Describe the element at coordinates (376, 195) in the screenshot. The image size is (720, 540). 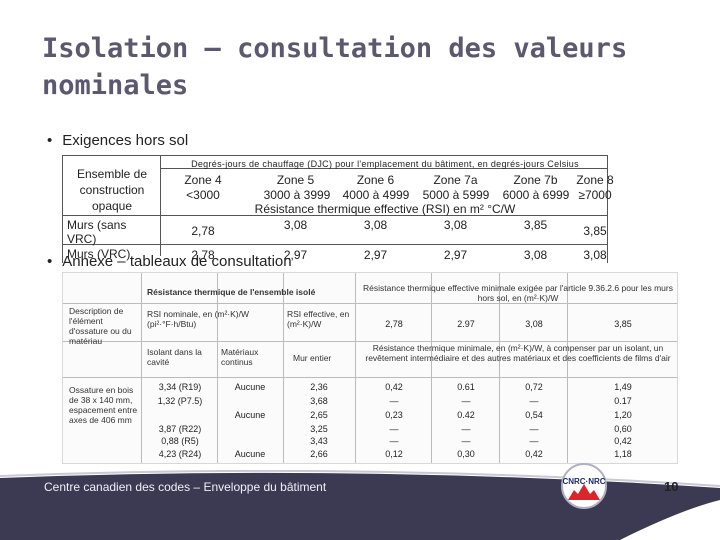
I see `zone-range: 4000 à 4999` at that location.